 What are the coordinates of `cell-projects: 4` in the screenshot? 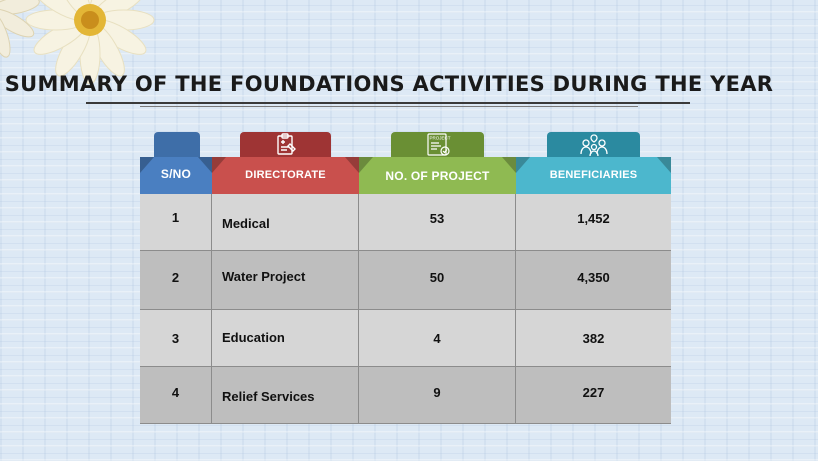 It's located at (437, 338).